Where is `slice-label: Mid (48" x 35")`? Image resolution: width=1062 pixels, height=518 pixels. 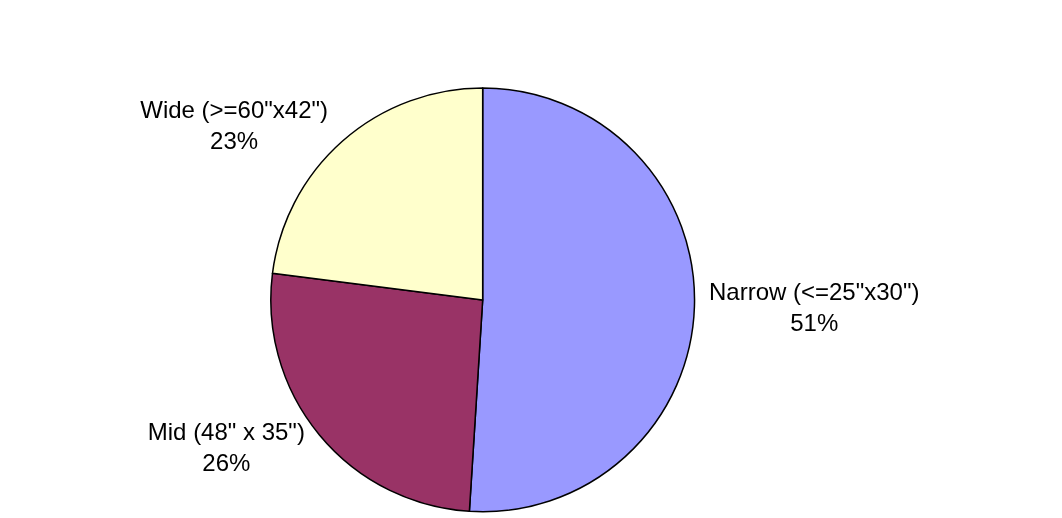 slice-label: Mid (48" x 35") is located at coordinates (226, 431).